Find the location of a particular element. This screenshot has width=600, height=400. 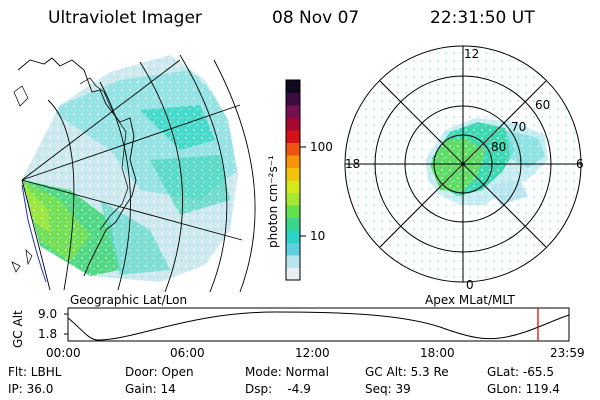

orbit-ylabel: GC Alt is located at coordinates (18, 329).